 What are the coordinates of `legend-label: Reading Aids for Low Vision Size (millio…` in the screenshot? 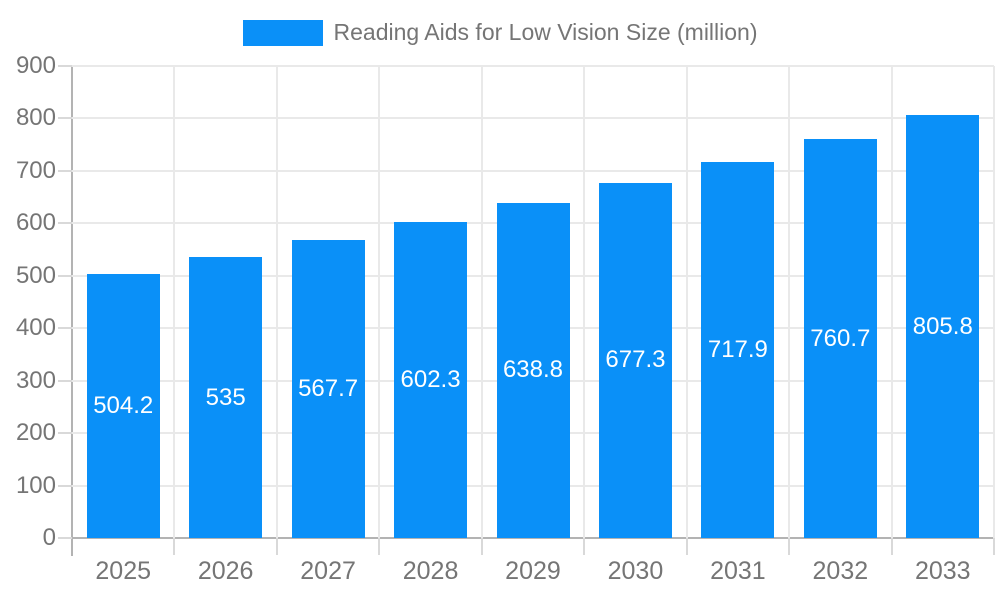 It's located at (545, 32).